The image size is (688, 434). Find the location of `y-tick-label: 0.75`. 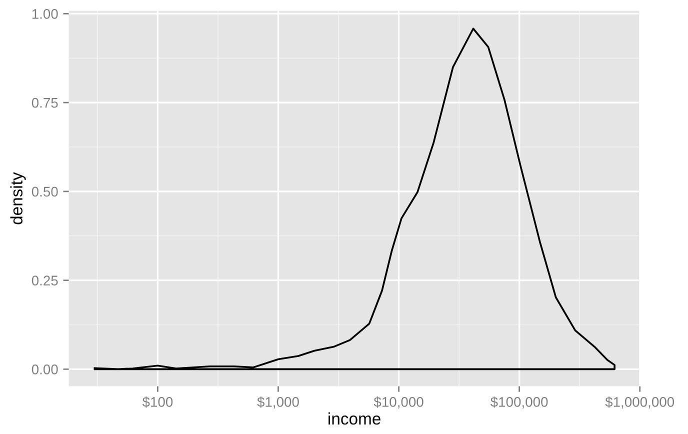

y-tick-label: 0.75 is located at coordinates (45, 103).